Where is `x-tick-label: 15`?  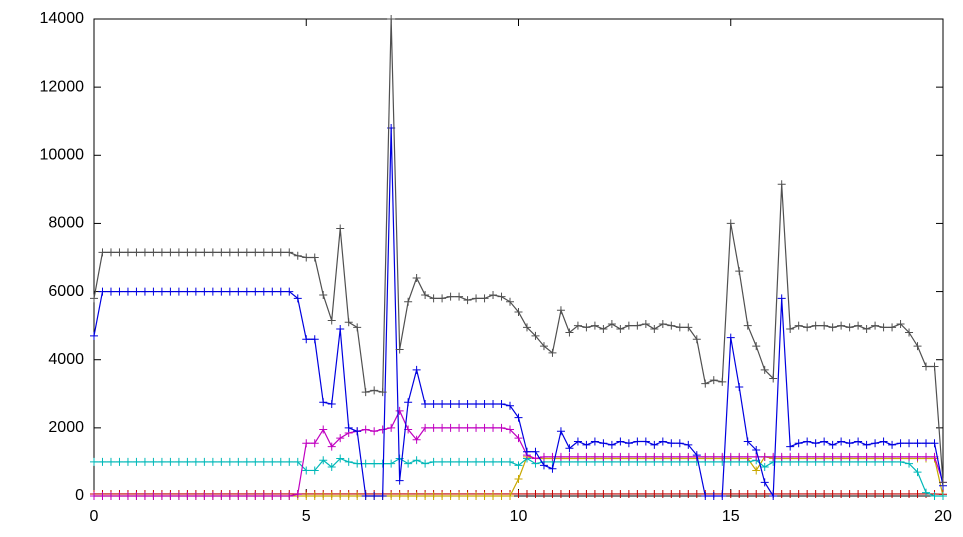 x-tick-label: 15 is located at coordinates (731, 516).